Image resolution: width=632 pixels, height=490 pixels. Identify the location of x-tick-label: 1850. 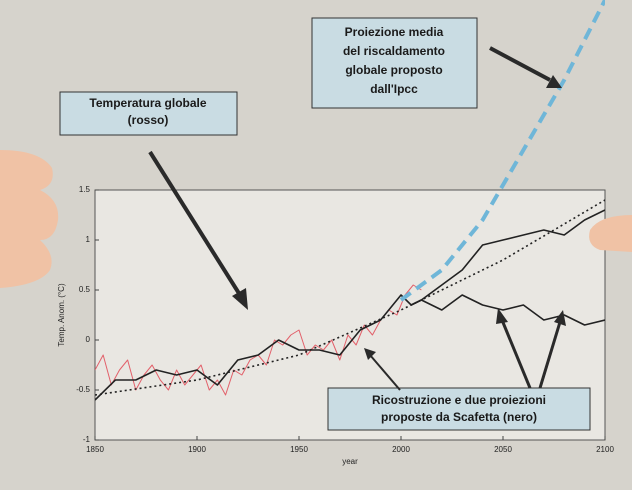
(95, 449).